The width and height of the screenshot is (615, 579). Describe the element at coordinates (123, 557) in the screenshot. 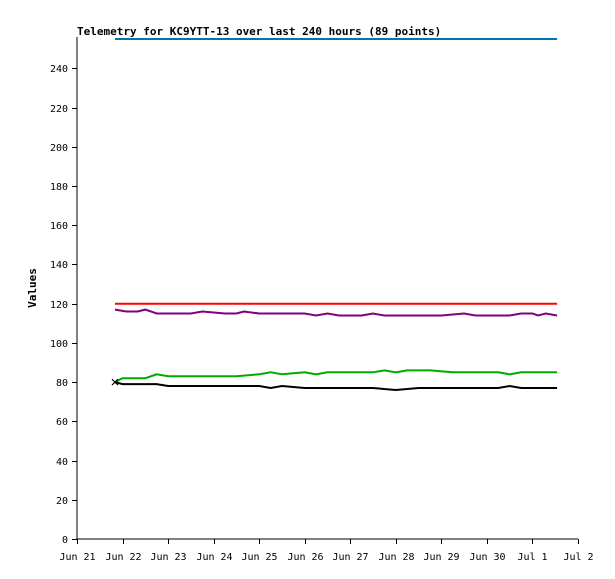

I see `x-tick-label: Jun 22` at that location.